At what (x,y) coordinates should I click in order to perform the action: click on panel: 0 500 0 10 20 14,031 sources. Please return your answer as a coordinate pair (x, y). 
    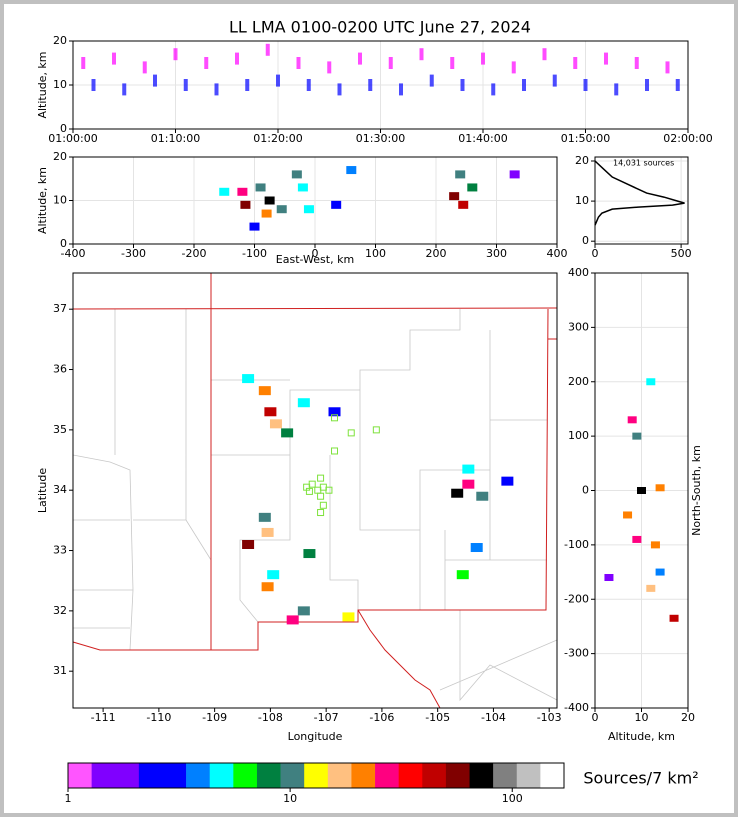
    Looking at the image, I should click on (633, 207).